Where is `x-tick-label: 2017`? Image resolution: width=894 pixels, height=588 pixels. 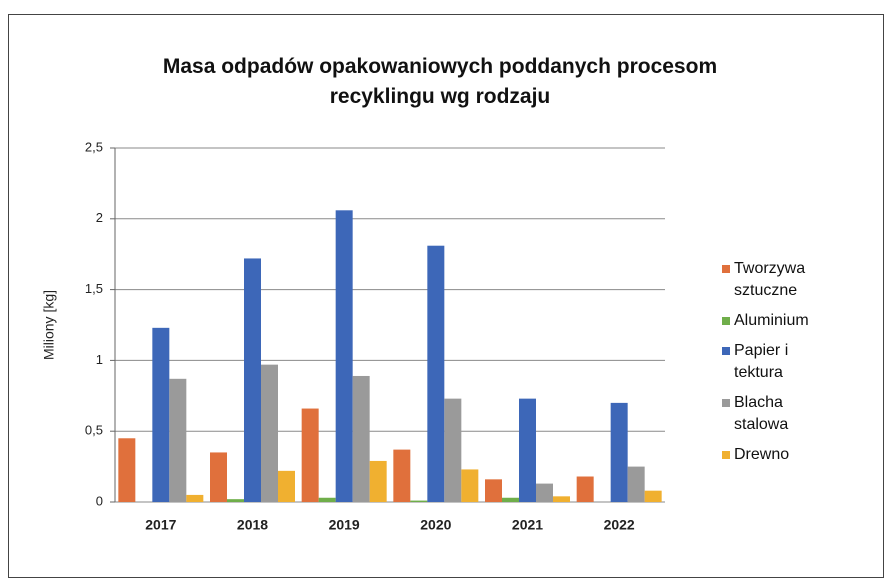 x-tick-label: 2017 is located at coordinates (160, 525).